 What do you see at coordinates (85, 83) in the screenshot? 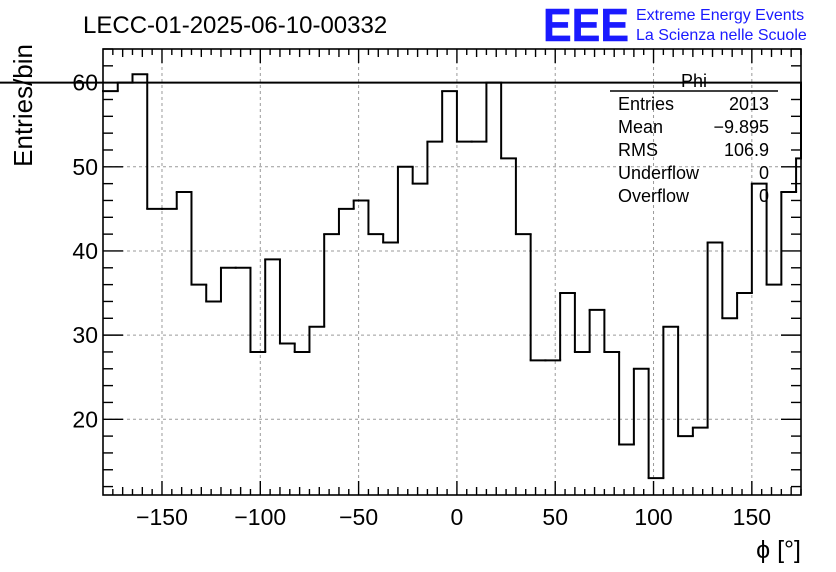
I see `y-tick-label: 60` at bounding box center [85, 83].